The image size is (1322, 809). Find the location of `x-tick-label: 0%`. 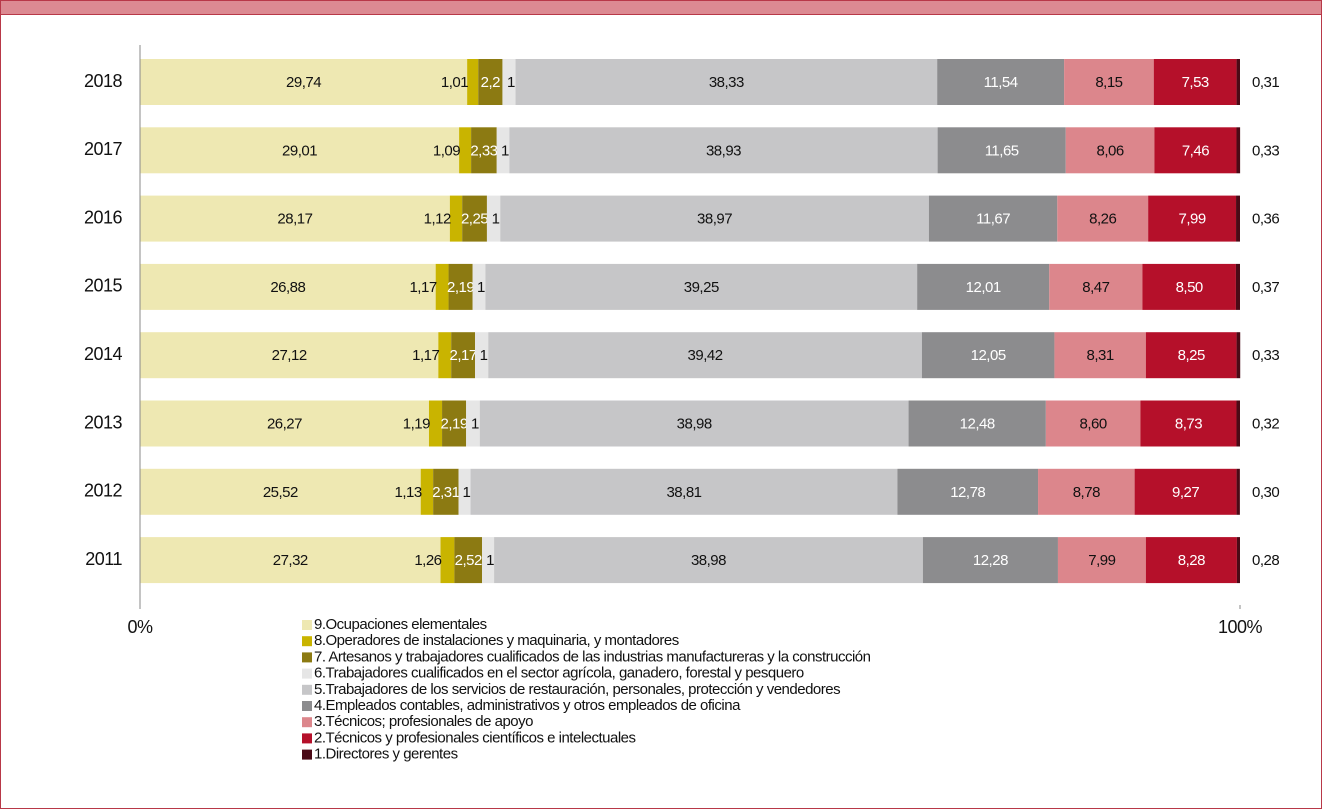

x-tick-label: 0% is located at coordinates (140, 627).